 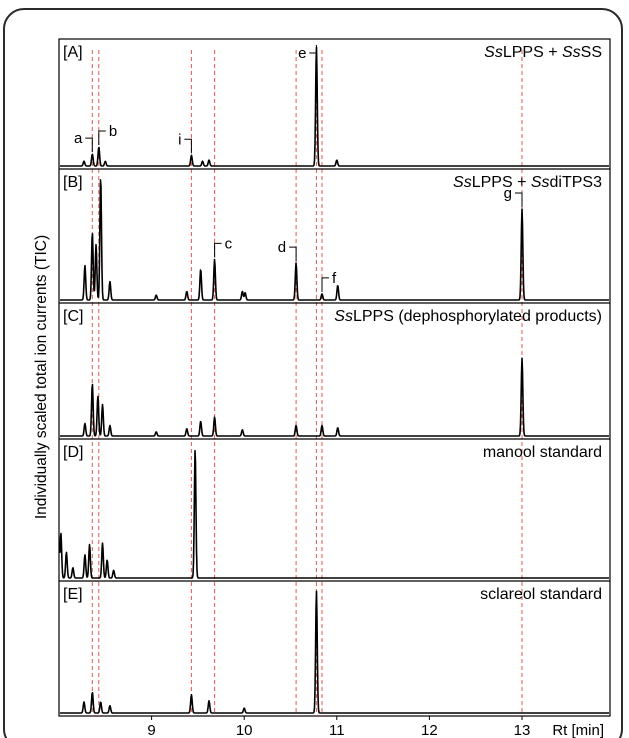 I want to click on peak-label: f, so click(x=334, y=278).